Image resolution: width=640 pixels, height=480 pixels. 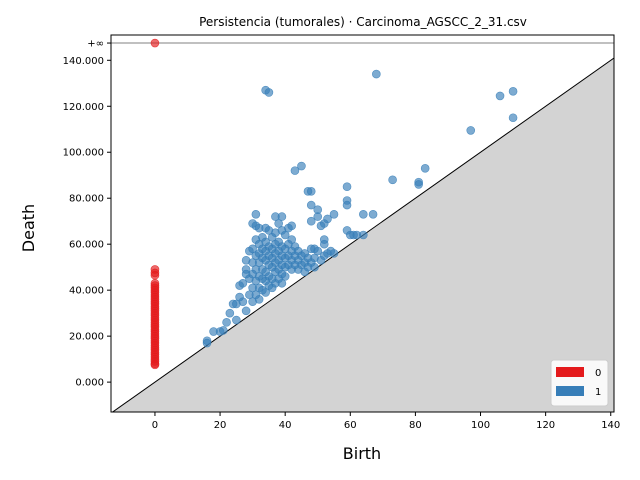 I want to click on y-tick-label: 100.000, so click(x=83, y=153).